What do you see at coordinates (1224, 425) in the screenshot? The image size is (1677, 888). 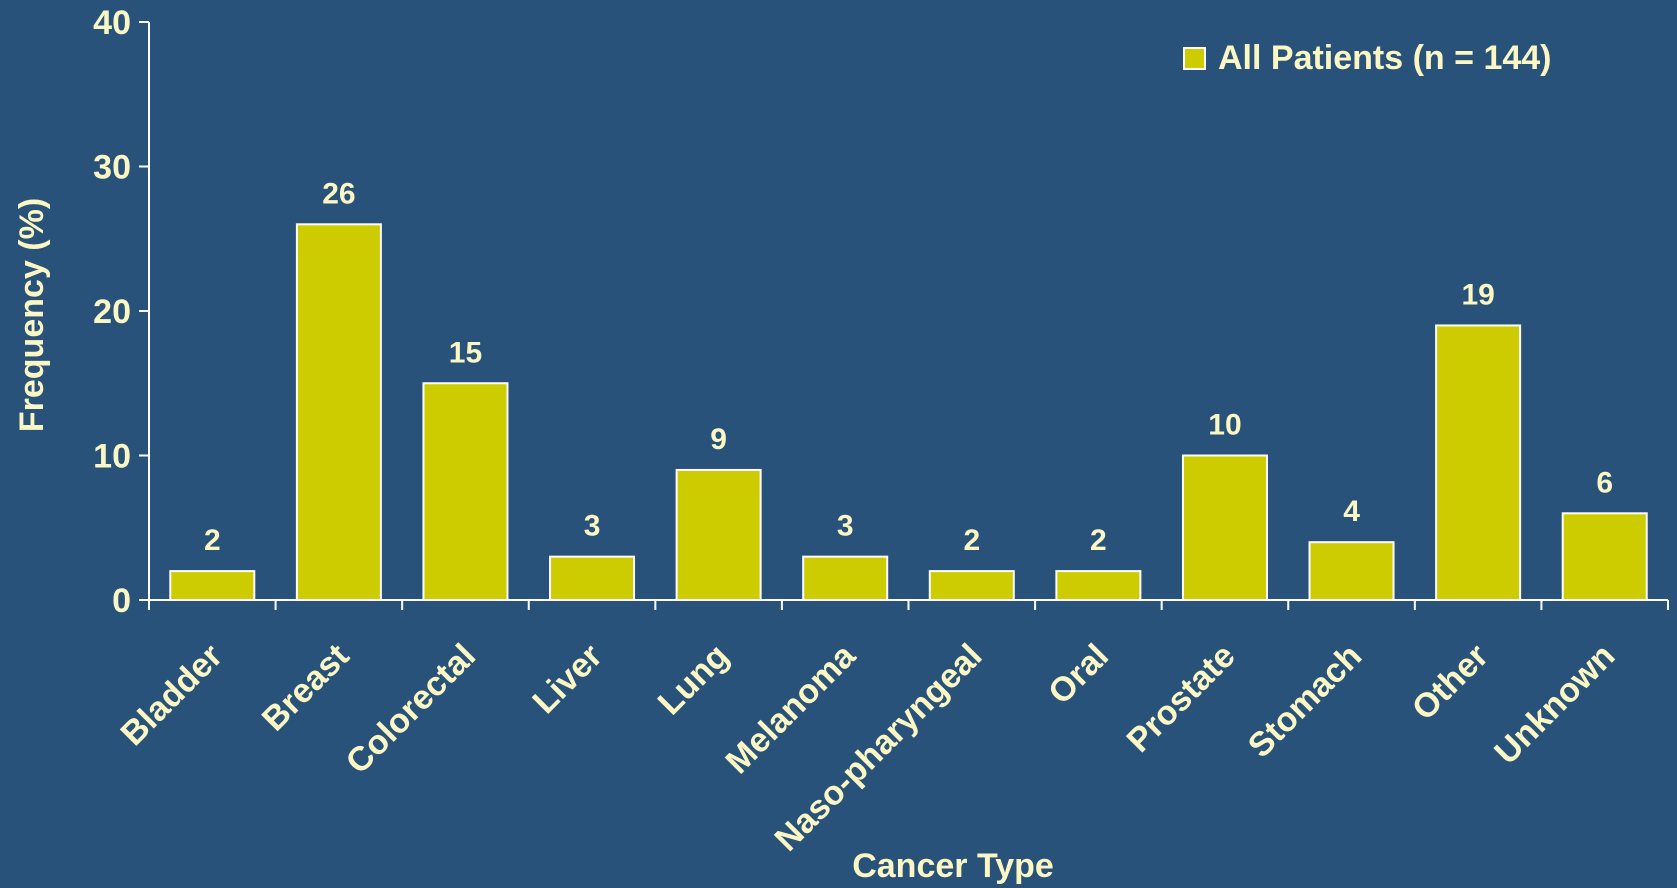 I see `data-label: 10` at bounding box center [1224, 425].